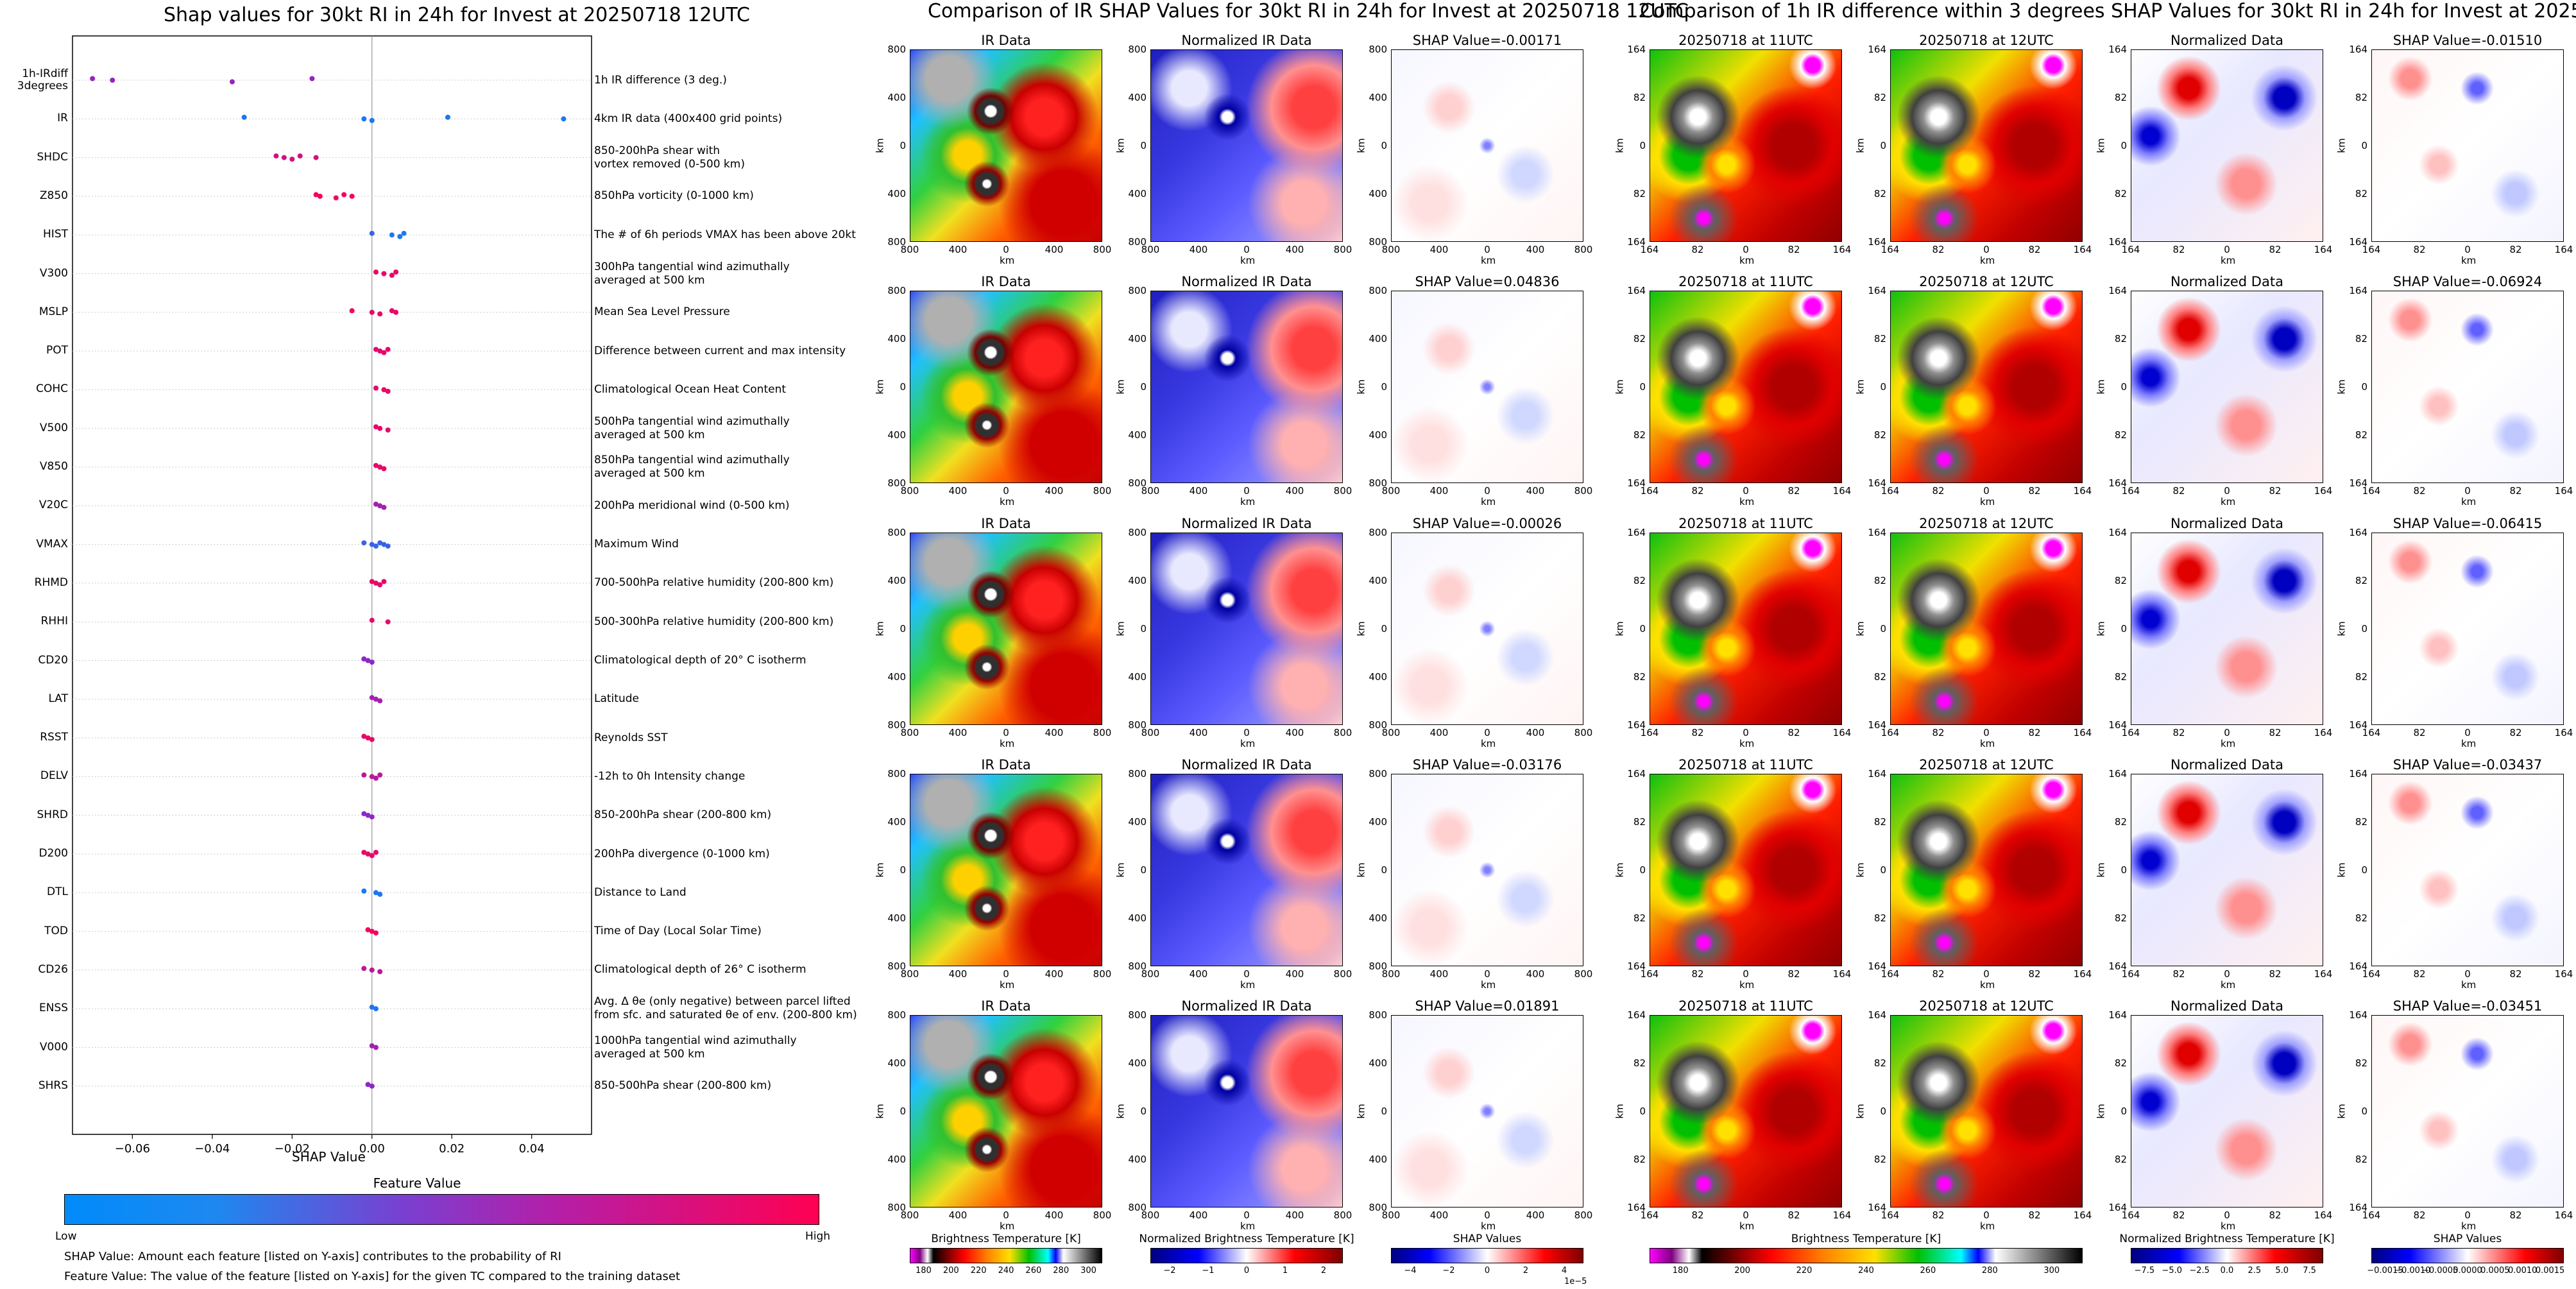 This screenshot has width=2576, height=1289. I want to click on feature-label: DTL, so click(58, 892).